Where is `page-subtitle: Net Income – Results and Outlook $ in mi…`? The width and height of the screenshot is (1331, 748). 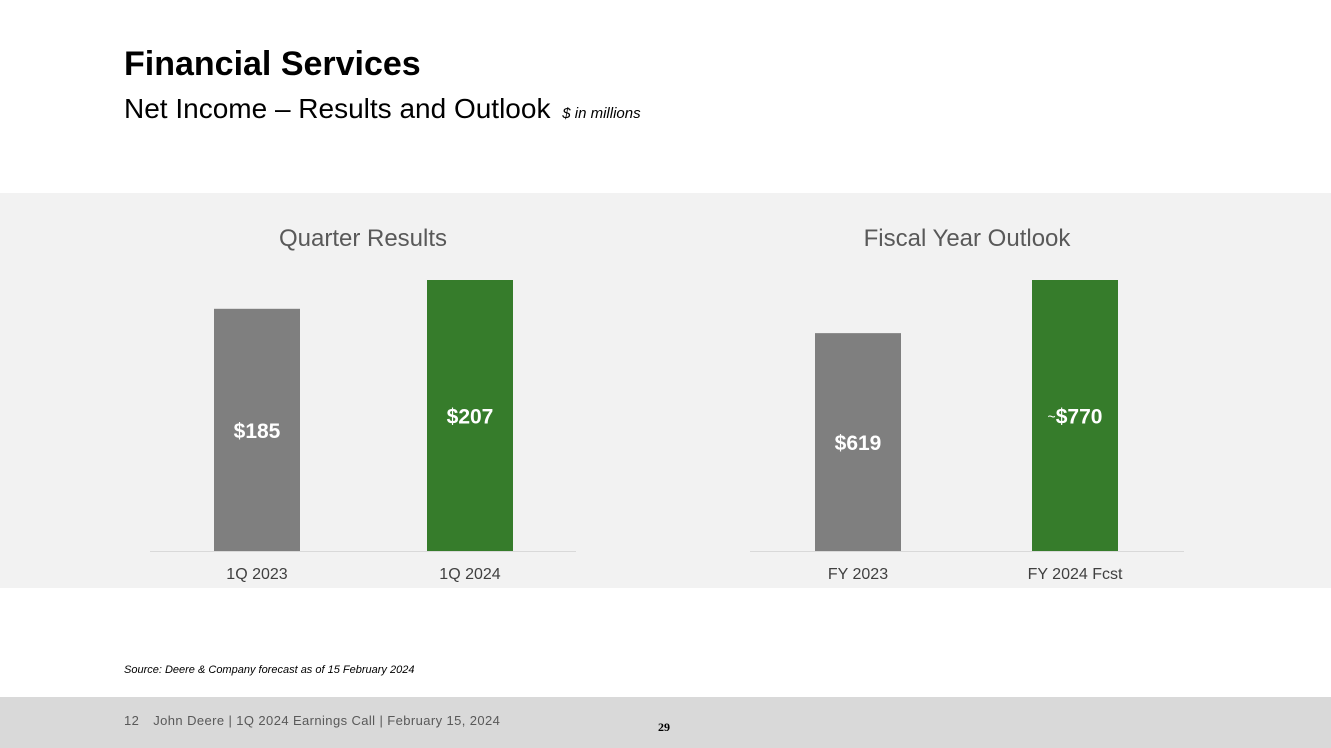
page-subtitle: Net Income – Results and Outlook $ in mi… is located at coordinates (382, 111).